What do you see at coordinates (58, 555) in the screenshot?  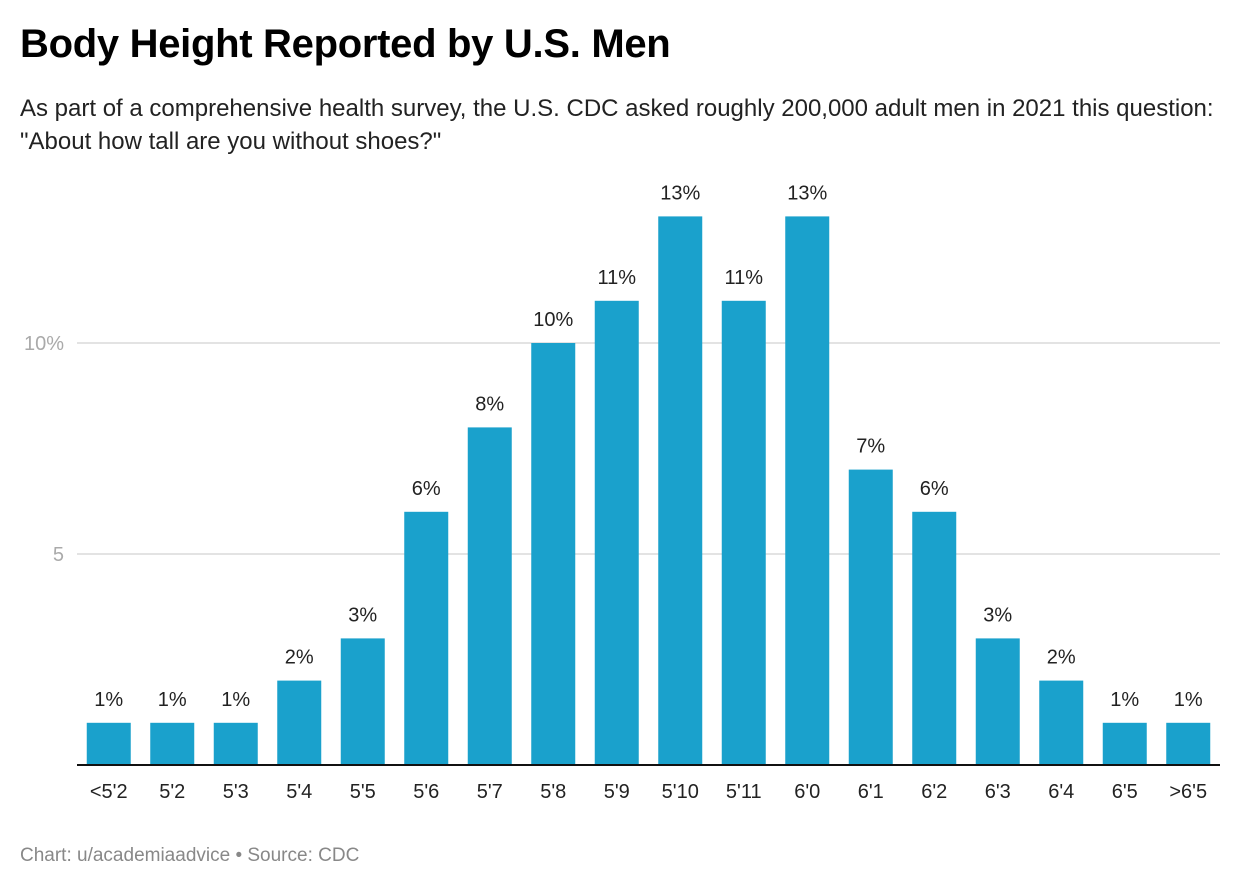 I see `y-tick-label: 5` at bounding box center [58, 555].